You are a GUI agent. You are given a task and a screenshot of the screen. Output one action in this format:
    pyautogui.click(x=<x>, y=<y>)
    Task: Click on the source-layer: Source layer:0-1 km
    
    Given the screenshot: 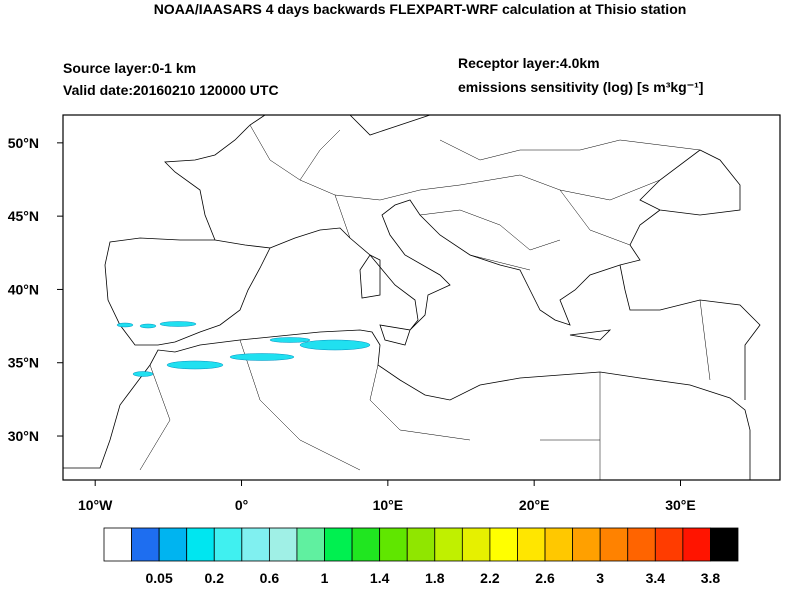 What is the action you would take?
    pyautogui.click(x=129, y=68)
    